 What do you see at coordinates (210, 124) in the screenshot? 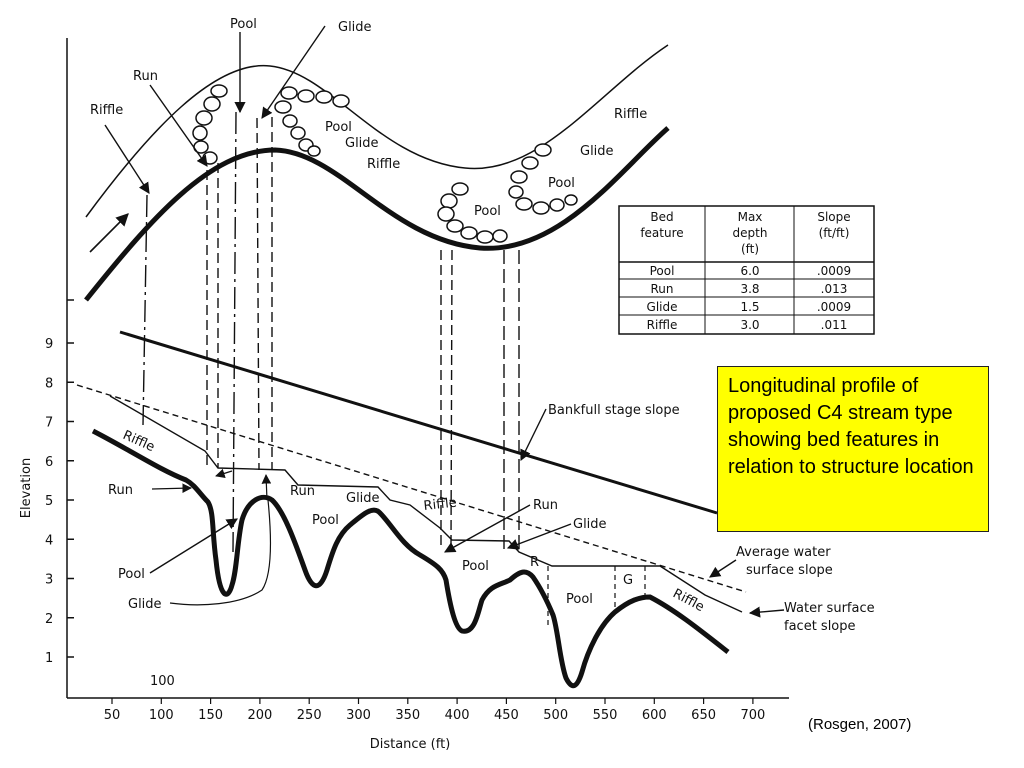
I see `cobble-cluster-left` at bounding box center [210, 124].